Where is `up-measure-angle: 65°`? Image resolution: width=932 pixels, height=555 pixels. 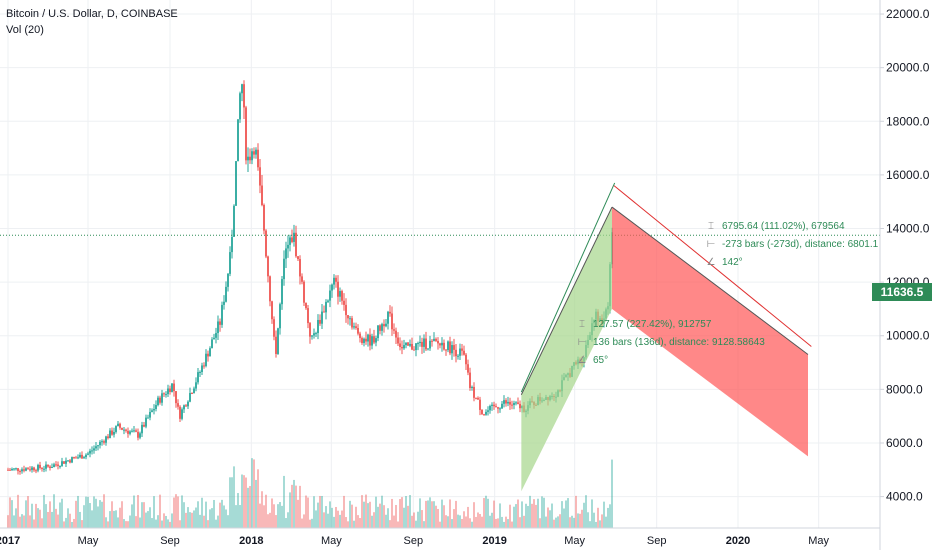 up-measure-angle: 65° is located at coordinates (601, 360).